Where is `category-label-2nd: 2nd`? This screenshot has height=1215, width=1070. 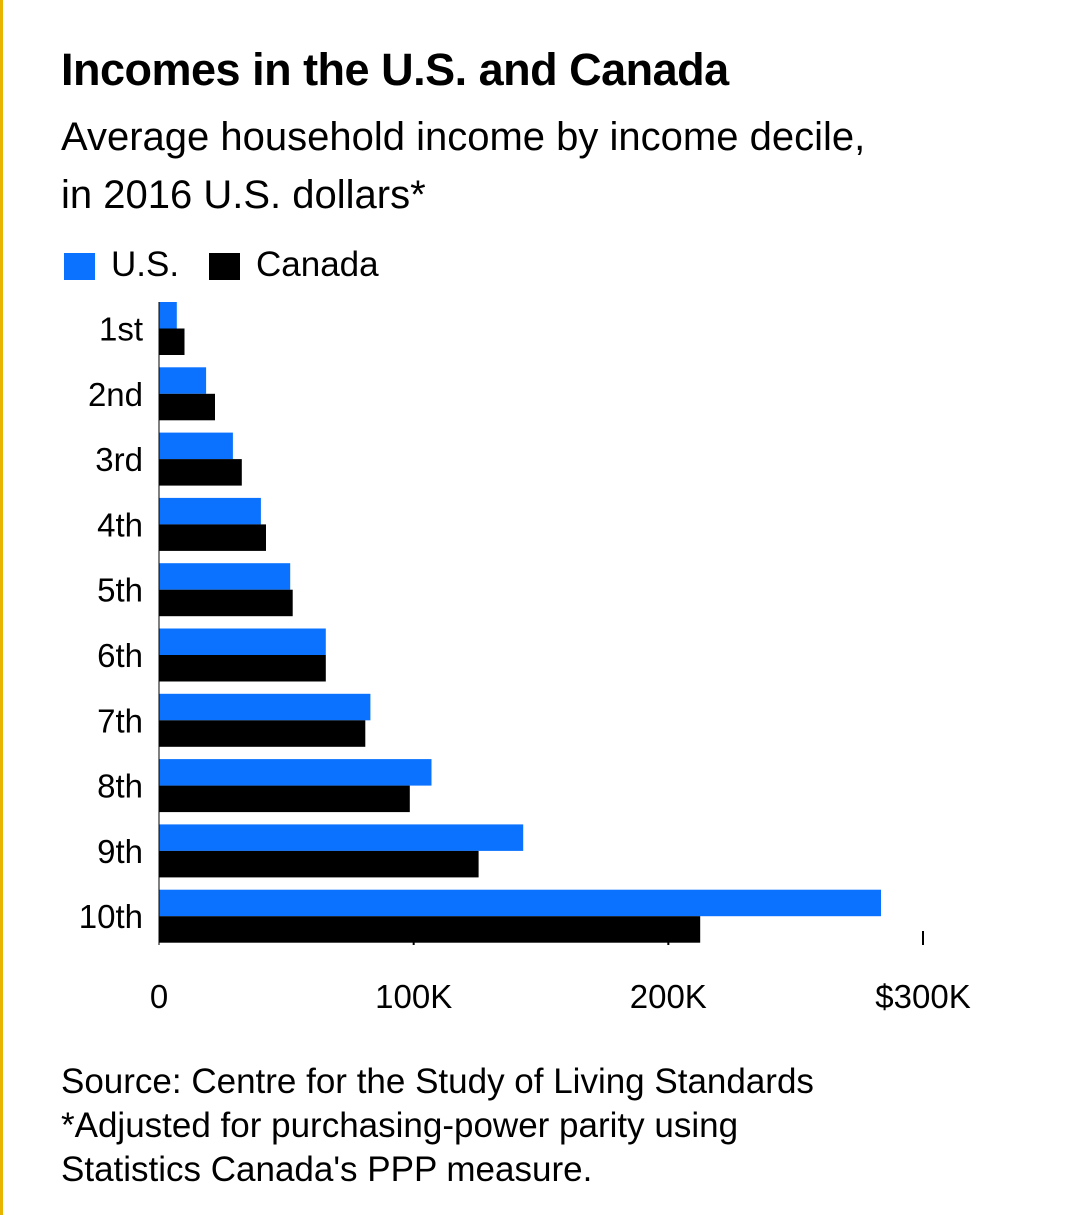
category-label-2nd: 2nd is located at coordinates (115, 394).